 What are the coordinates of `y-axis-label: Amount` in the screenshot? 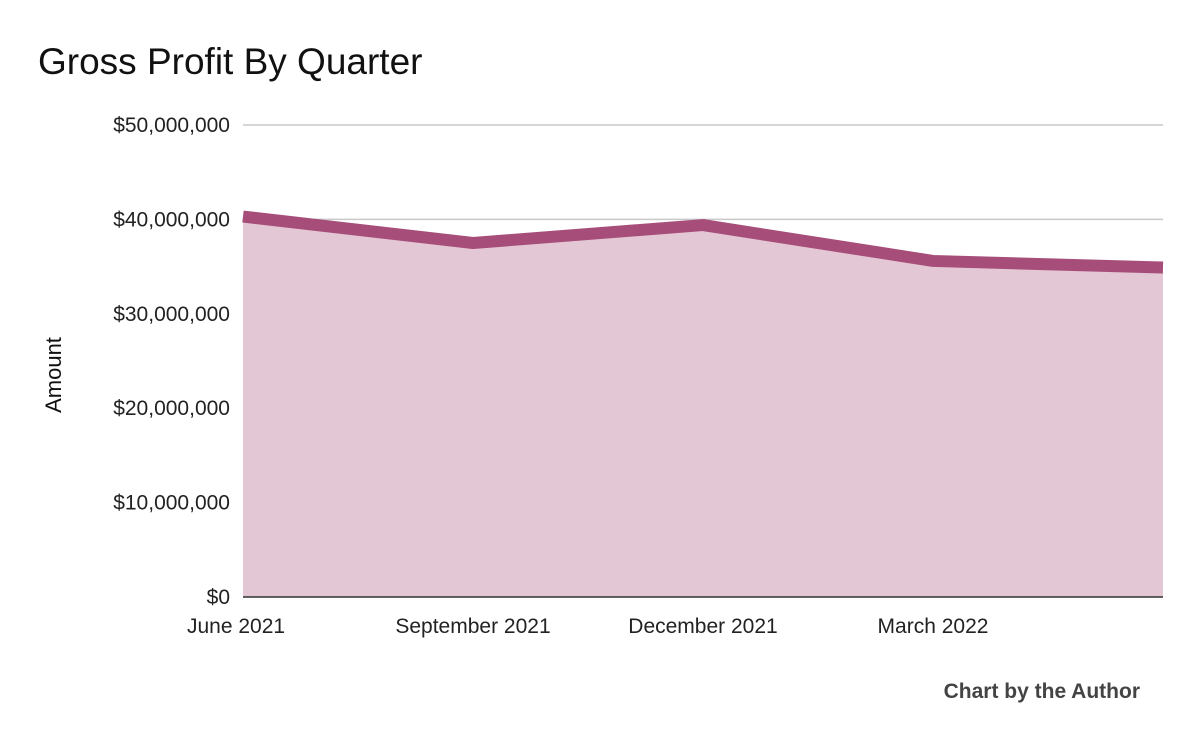 It's located at (53, 375).